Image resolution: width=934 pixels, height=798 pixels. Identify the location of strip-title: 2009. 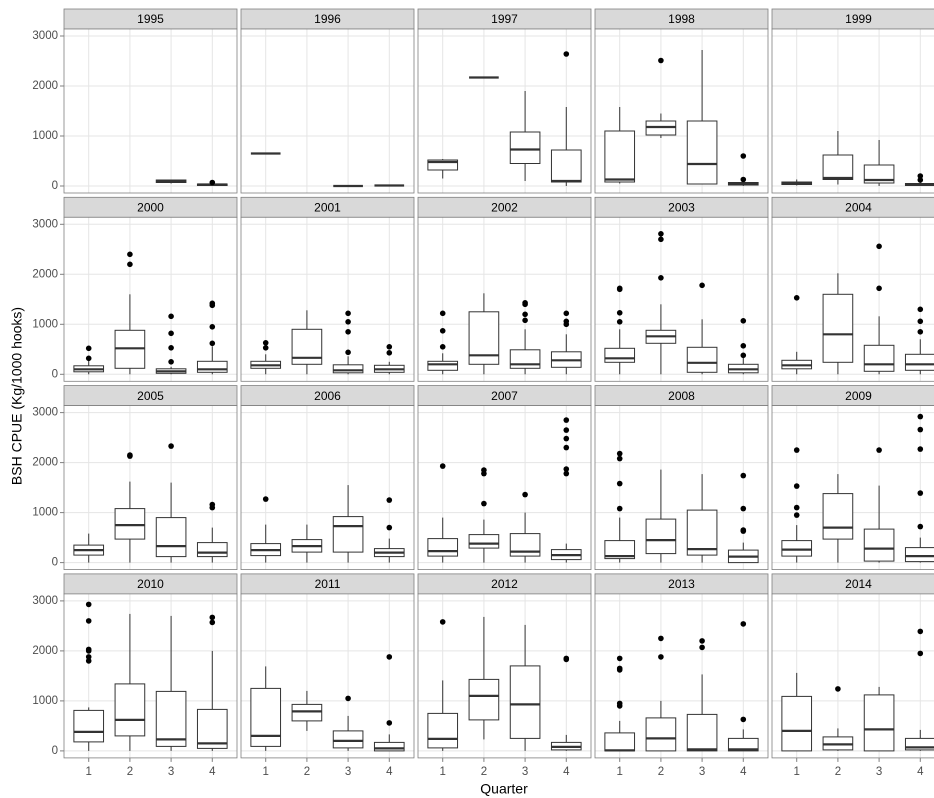
(858, 396).